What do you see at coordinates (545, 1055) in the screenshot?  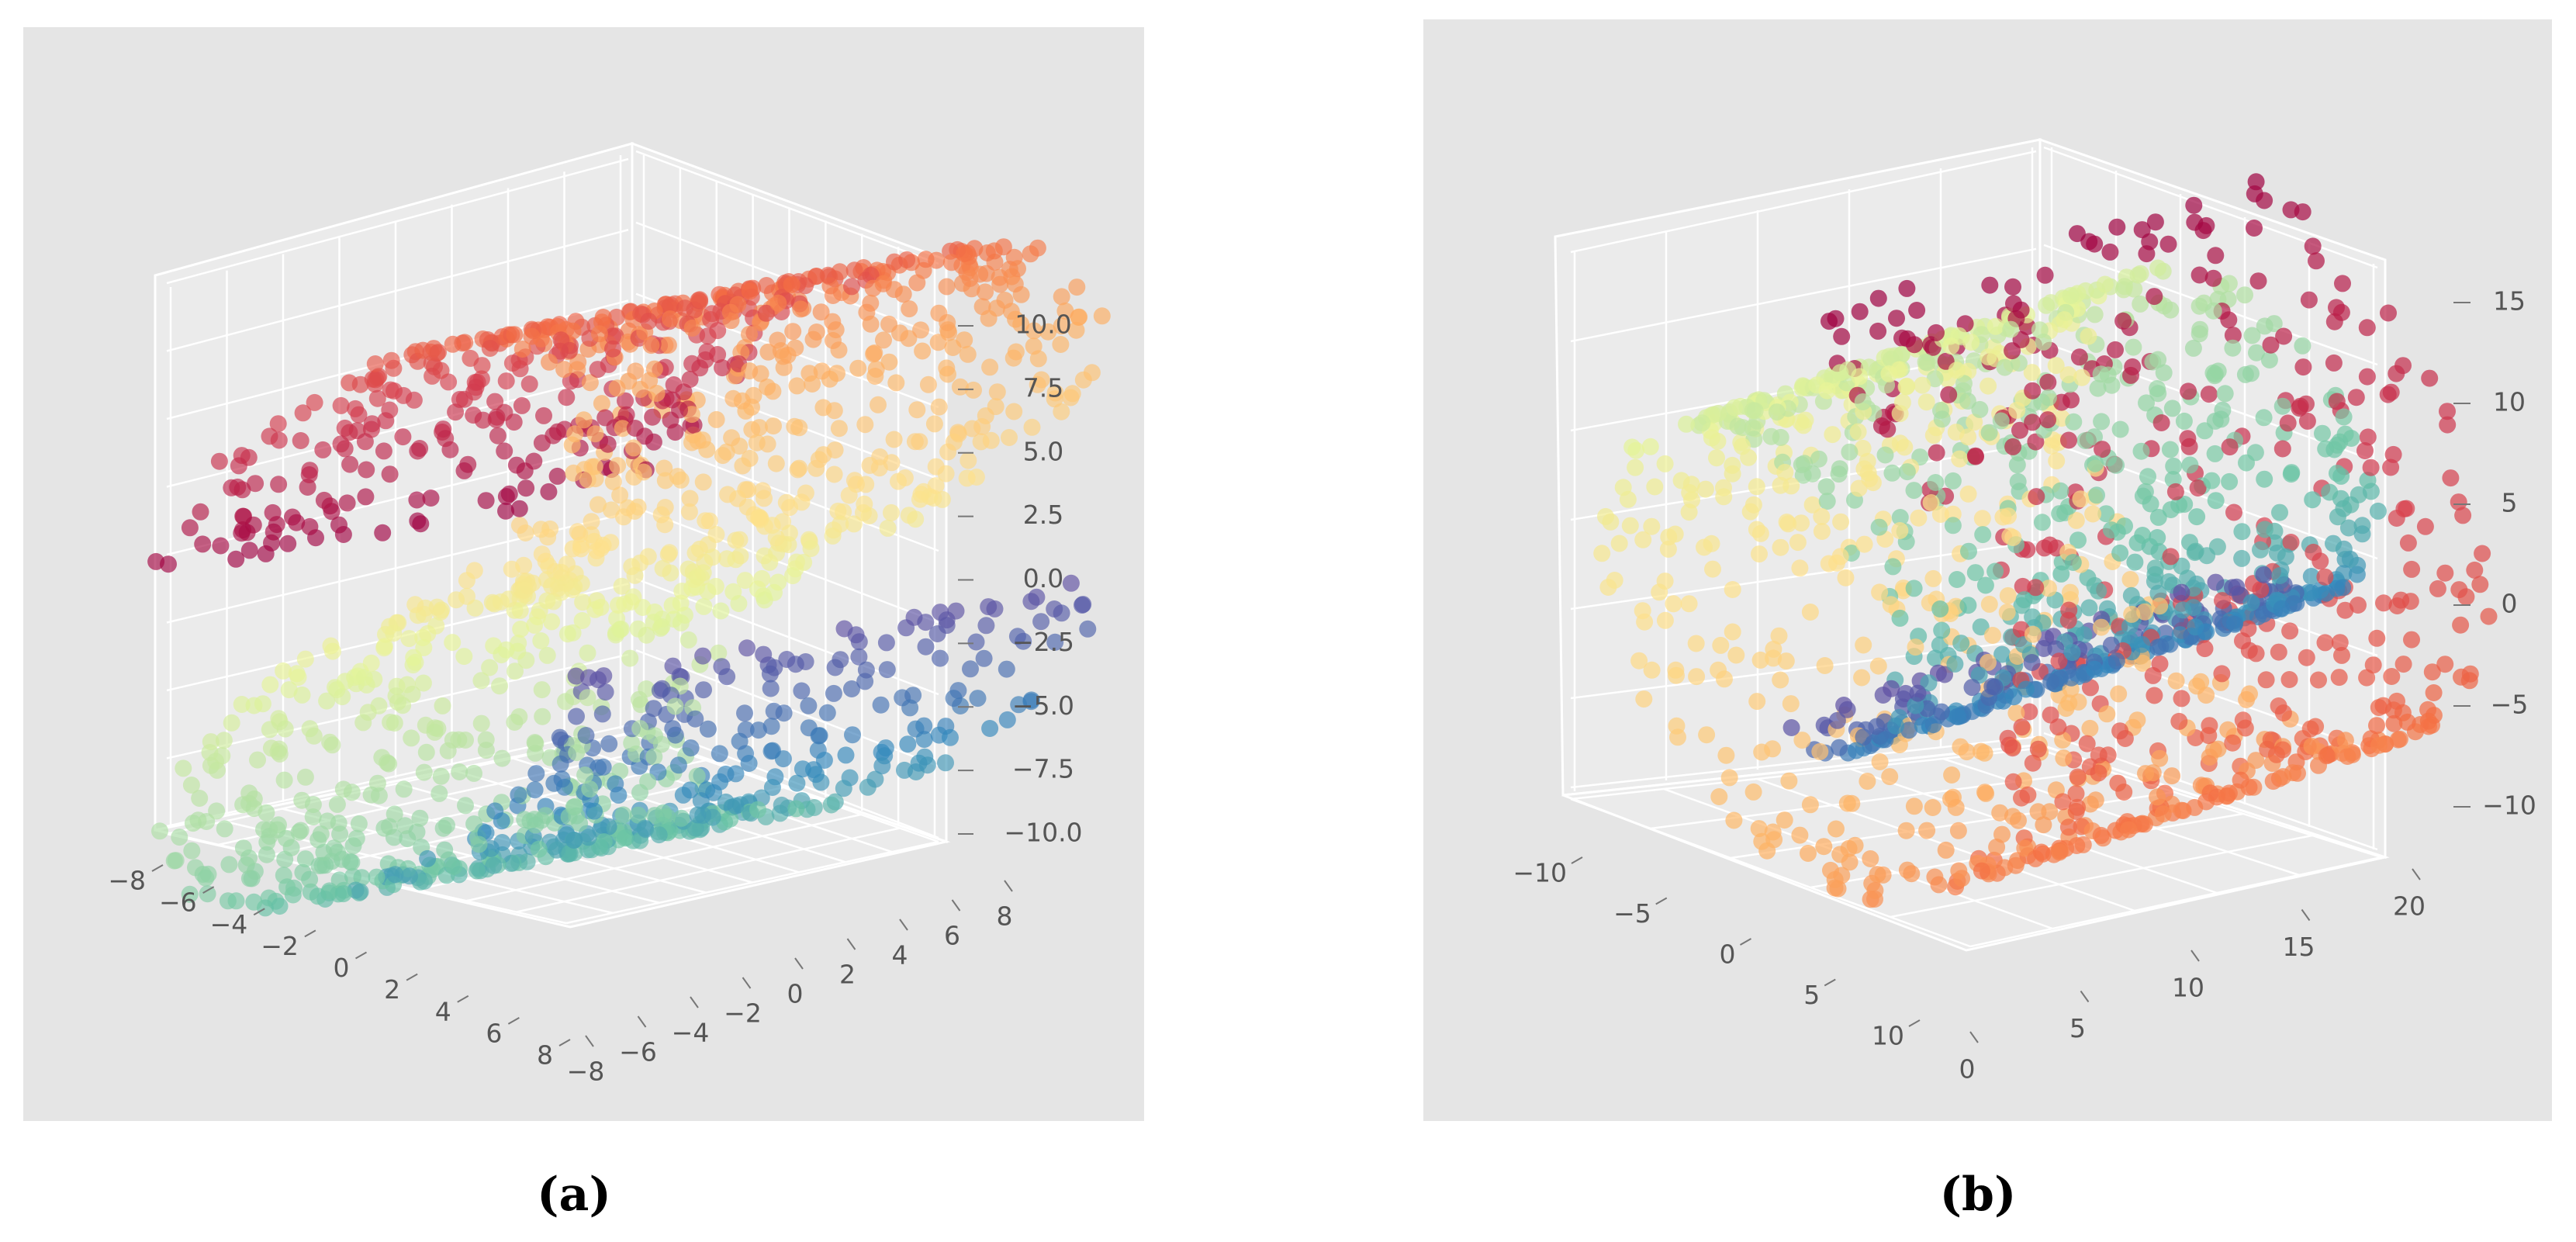 I see `x-tick-label: 8` at bounding box center [545, 1055].